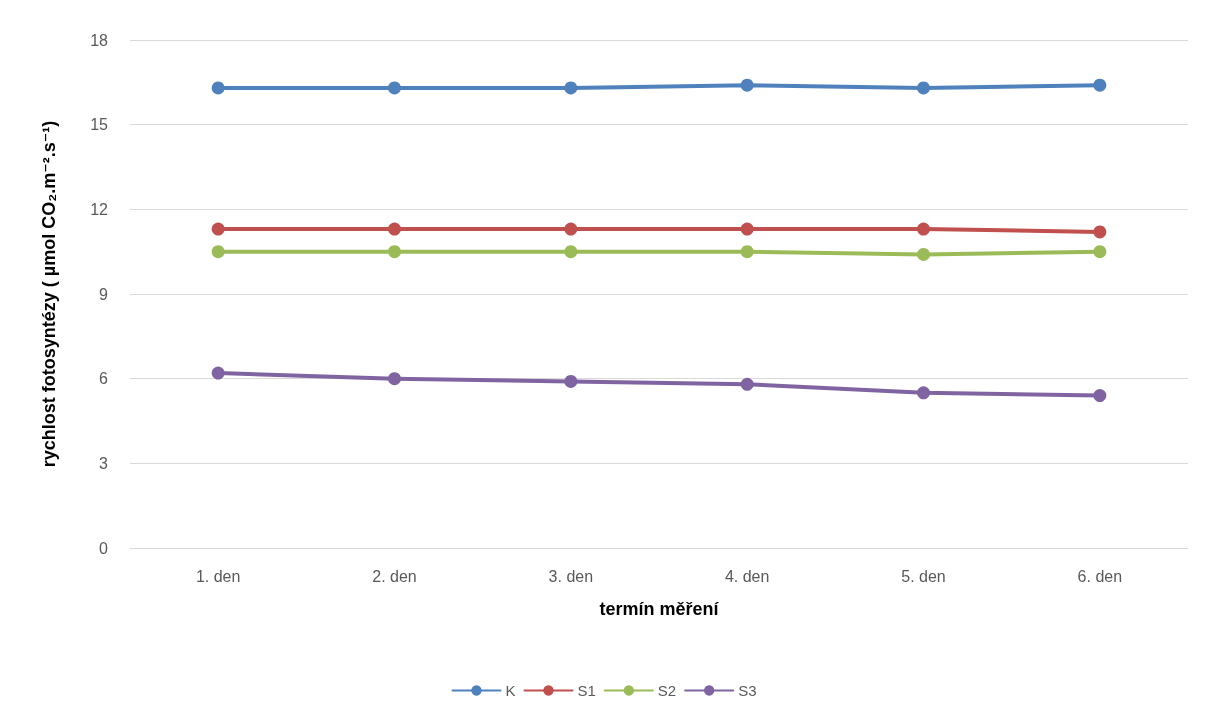  I want to click on x-tick-label: 3. den, so click(571, 576).